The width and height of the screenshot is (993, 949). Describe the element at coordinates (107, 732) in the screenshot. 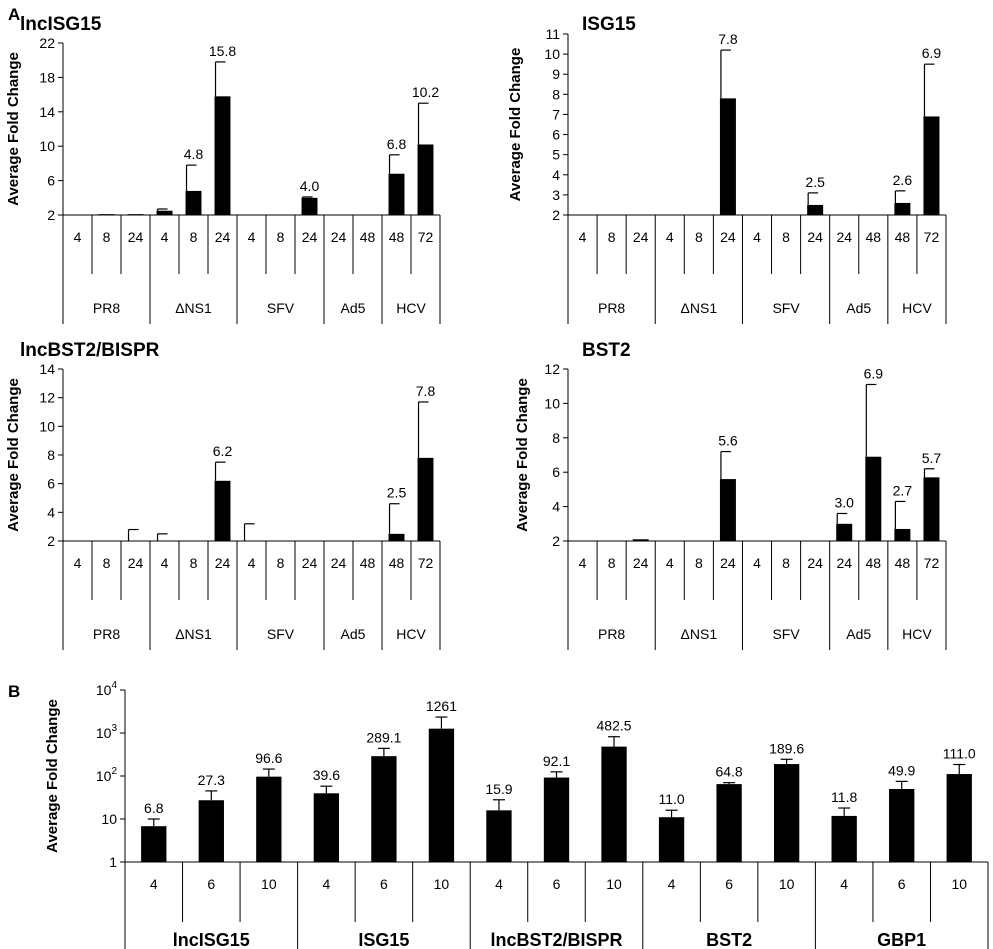

I see `y-tick-label: 103` at that location.